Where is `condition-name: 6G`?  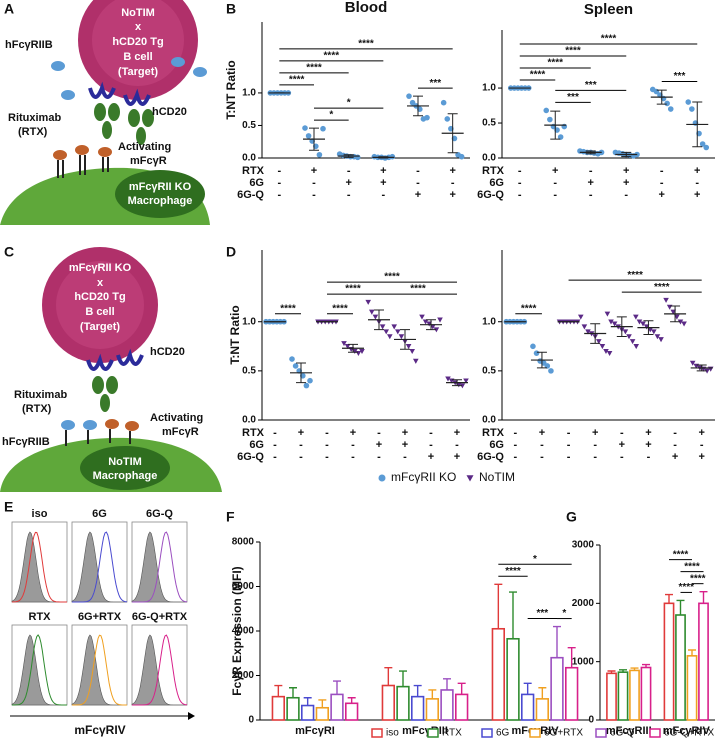 condition-name: 6G is located at coordinates (256, 445).